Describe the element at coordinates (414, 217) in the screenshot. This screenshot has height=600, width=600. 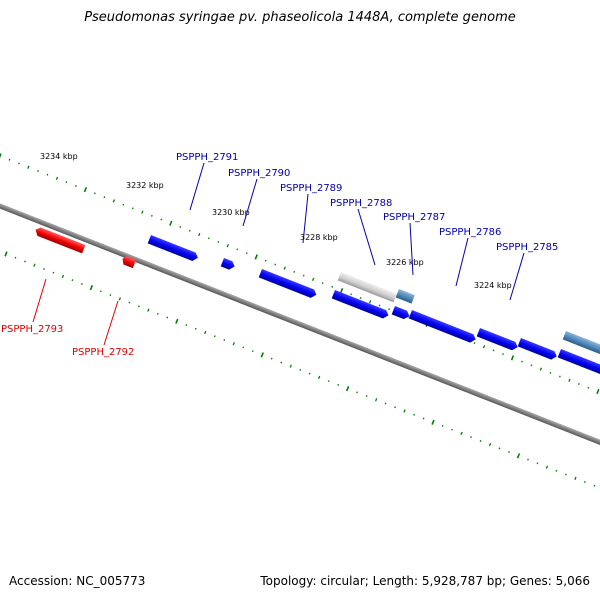
I see `gene-label-pspph-2787: PSPPH_2787` at that location.